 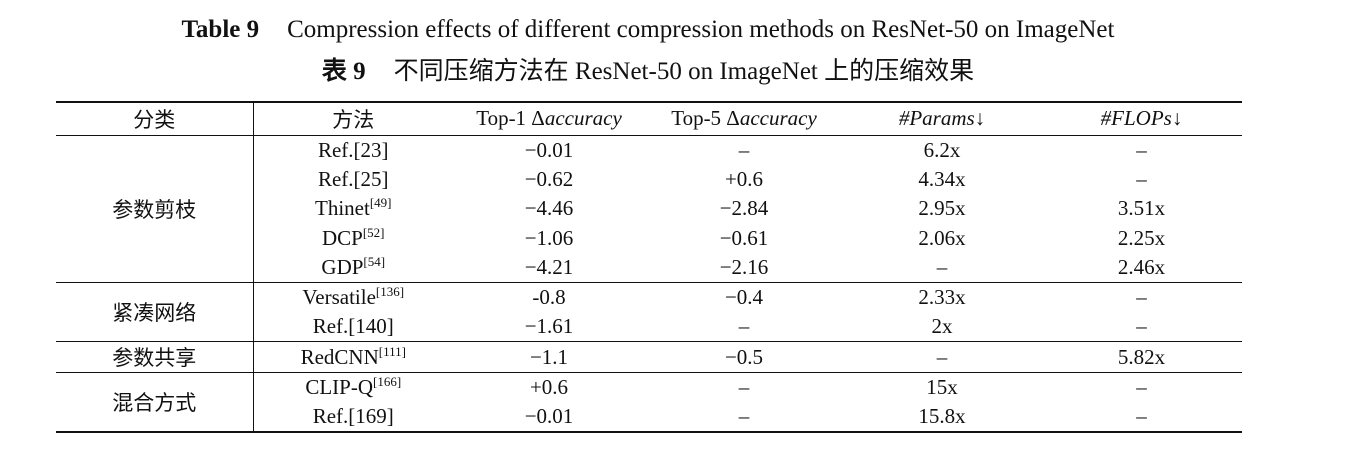 I want to click on method-name: Ref.[25], so click(x=353, y=178).